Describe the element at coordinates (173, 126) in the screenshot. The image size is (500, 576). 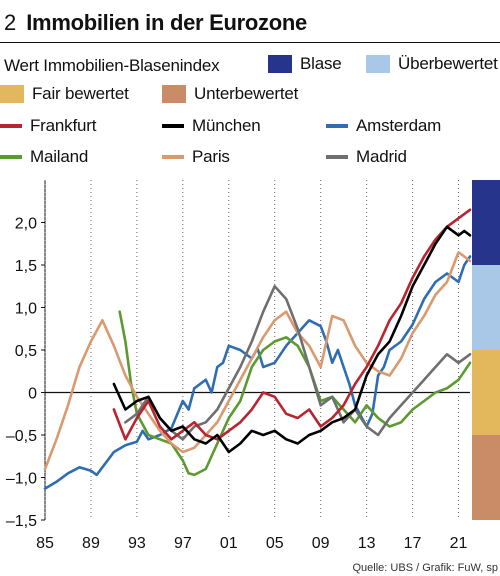
I see `legend-line-muenchen` at that location.